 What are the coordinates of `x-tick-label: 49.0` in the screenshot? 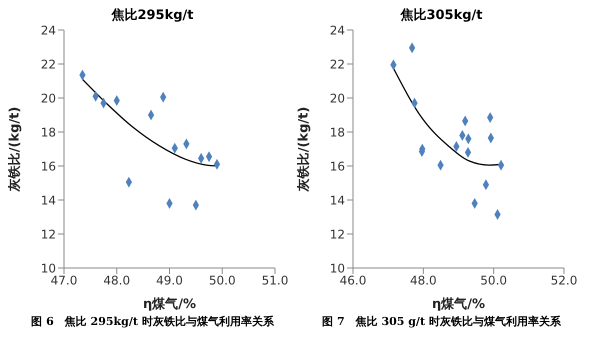 It's located at (169, 281).